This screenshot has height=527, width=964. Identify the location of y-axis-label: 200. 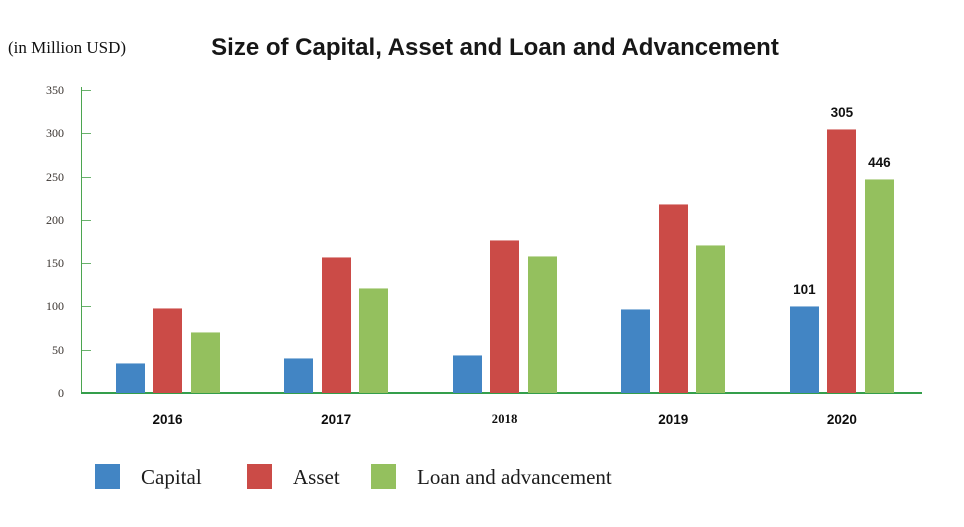
(55, 219).